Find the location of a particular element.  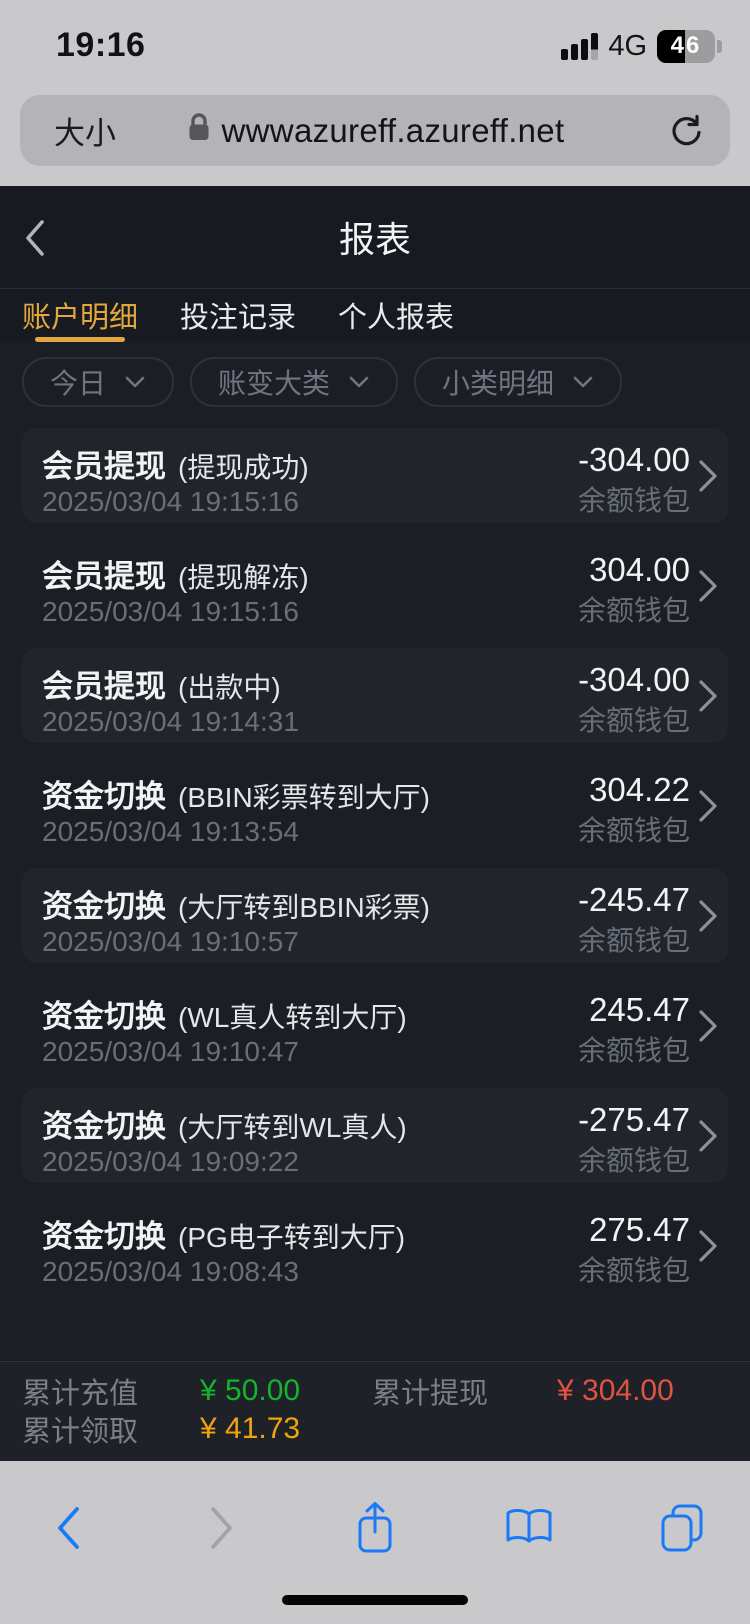

tab-bet-records: 投注记录 is located at coordinates (238, 318).